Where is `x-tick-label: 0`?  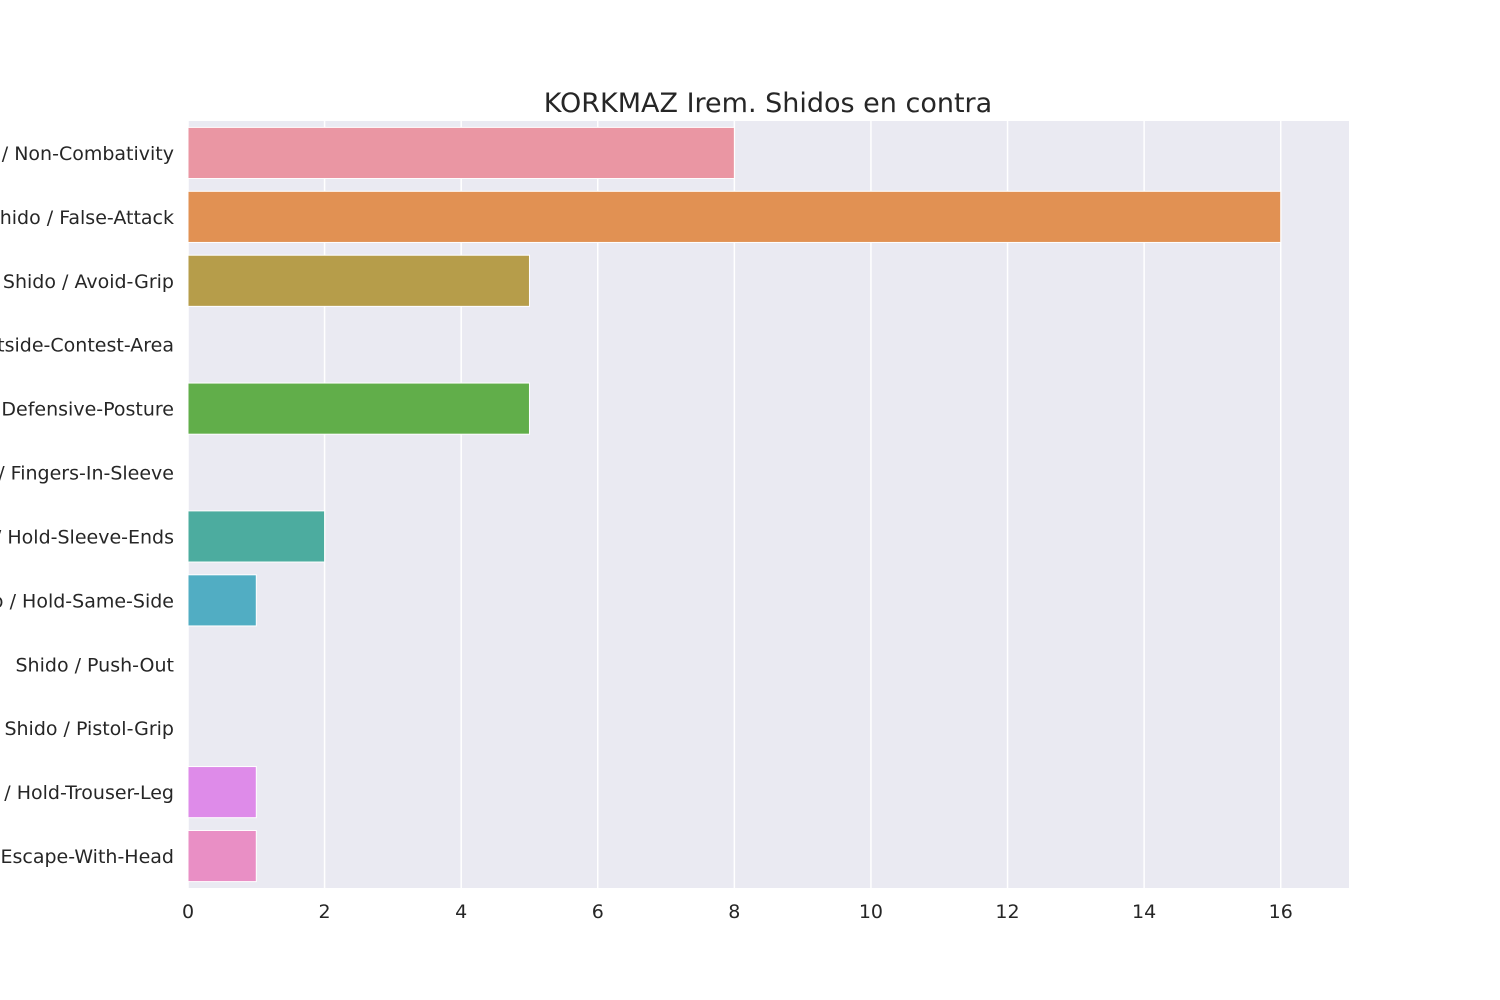 x-tick-label: 0 is located at coordinates (188, 912).